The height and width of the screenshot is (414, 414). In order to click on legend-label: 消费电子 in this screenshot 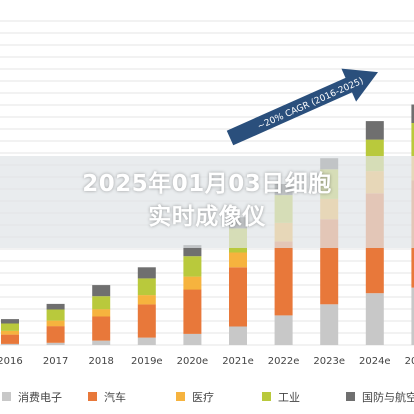, I will do `click(40, 397)`.